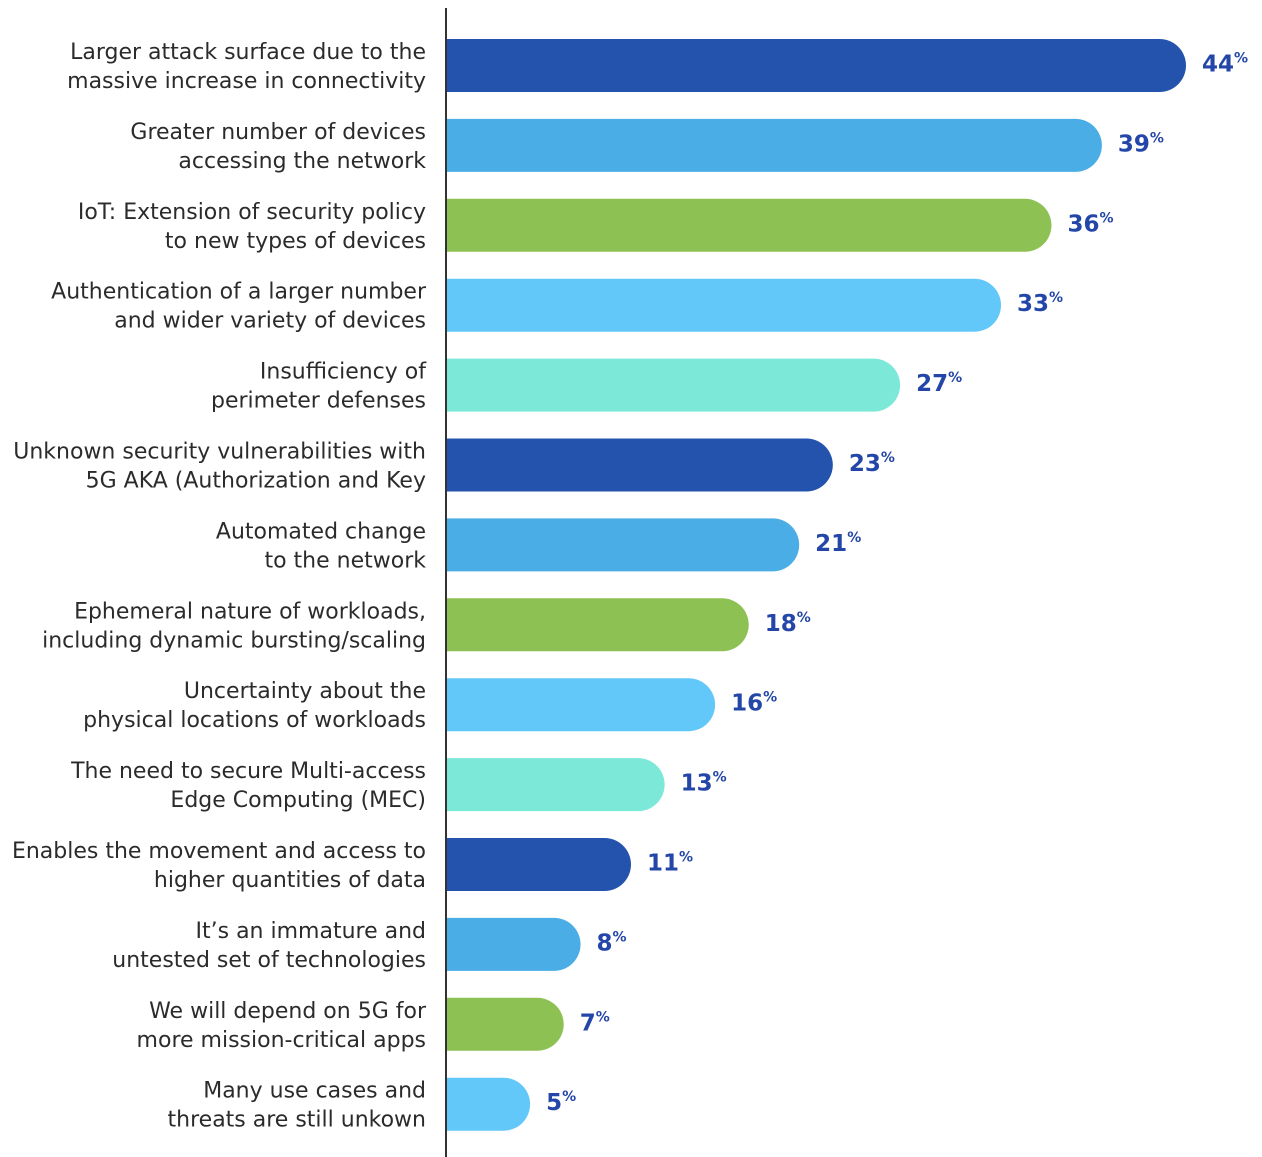 The width and height of the screenshot is (1262, 1157). What do you see at coordinates (345, 560) in the screenshot?
I see `category-label-line: to the network` at bounding box center [345, 560].